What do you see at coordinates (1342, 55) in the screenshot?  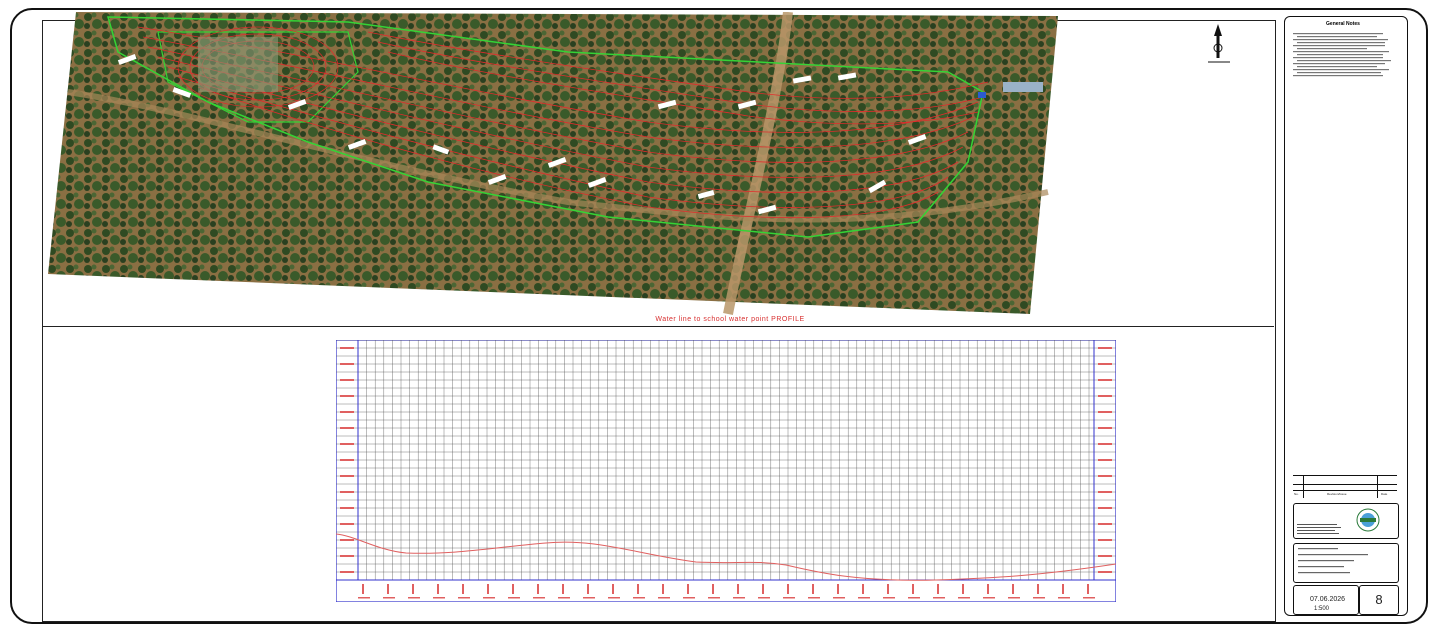 I see `general-notes-text` at bounding box center [1342, 55].